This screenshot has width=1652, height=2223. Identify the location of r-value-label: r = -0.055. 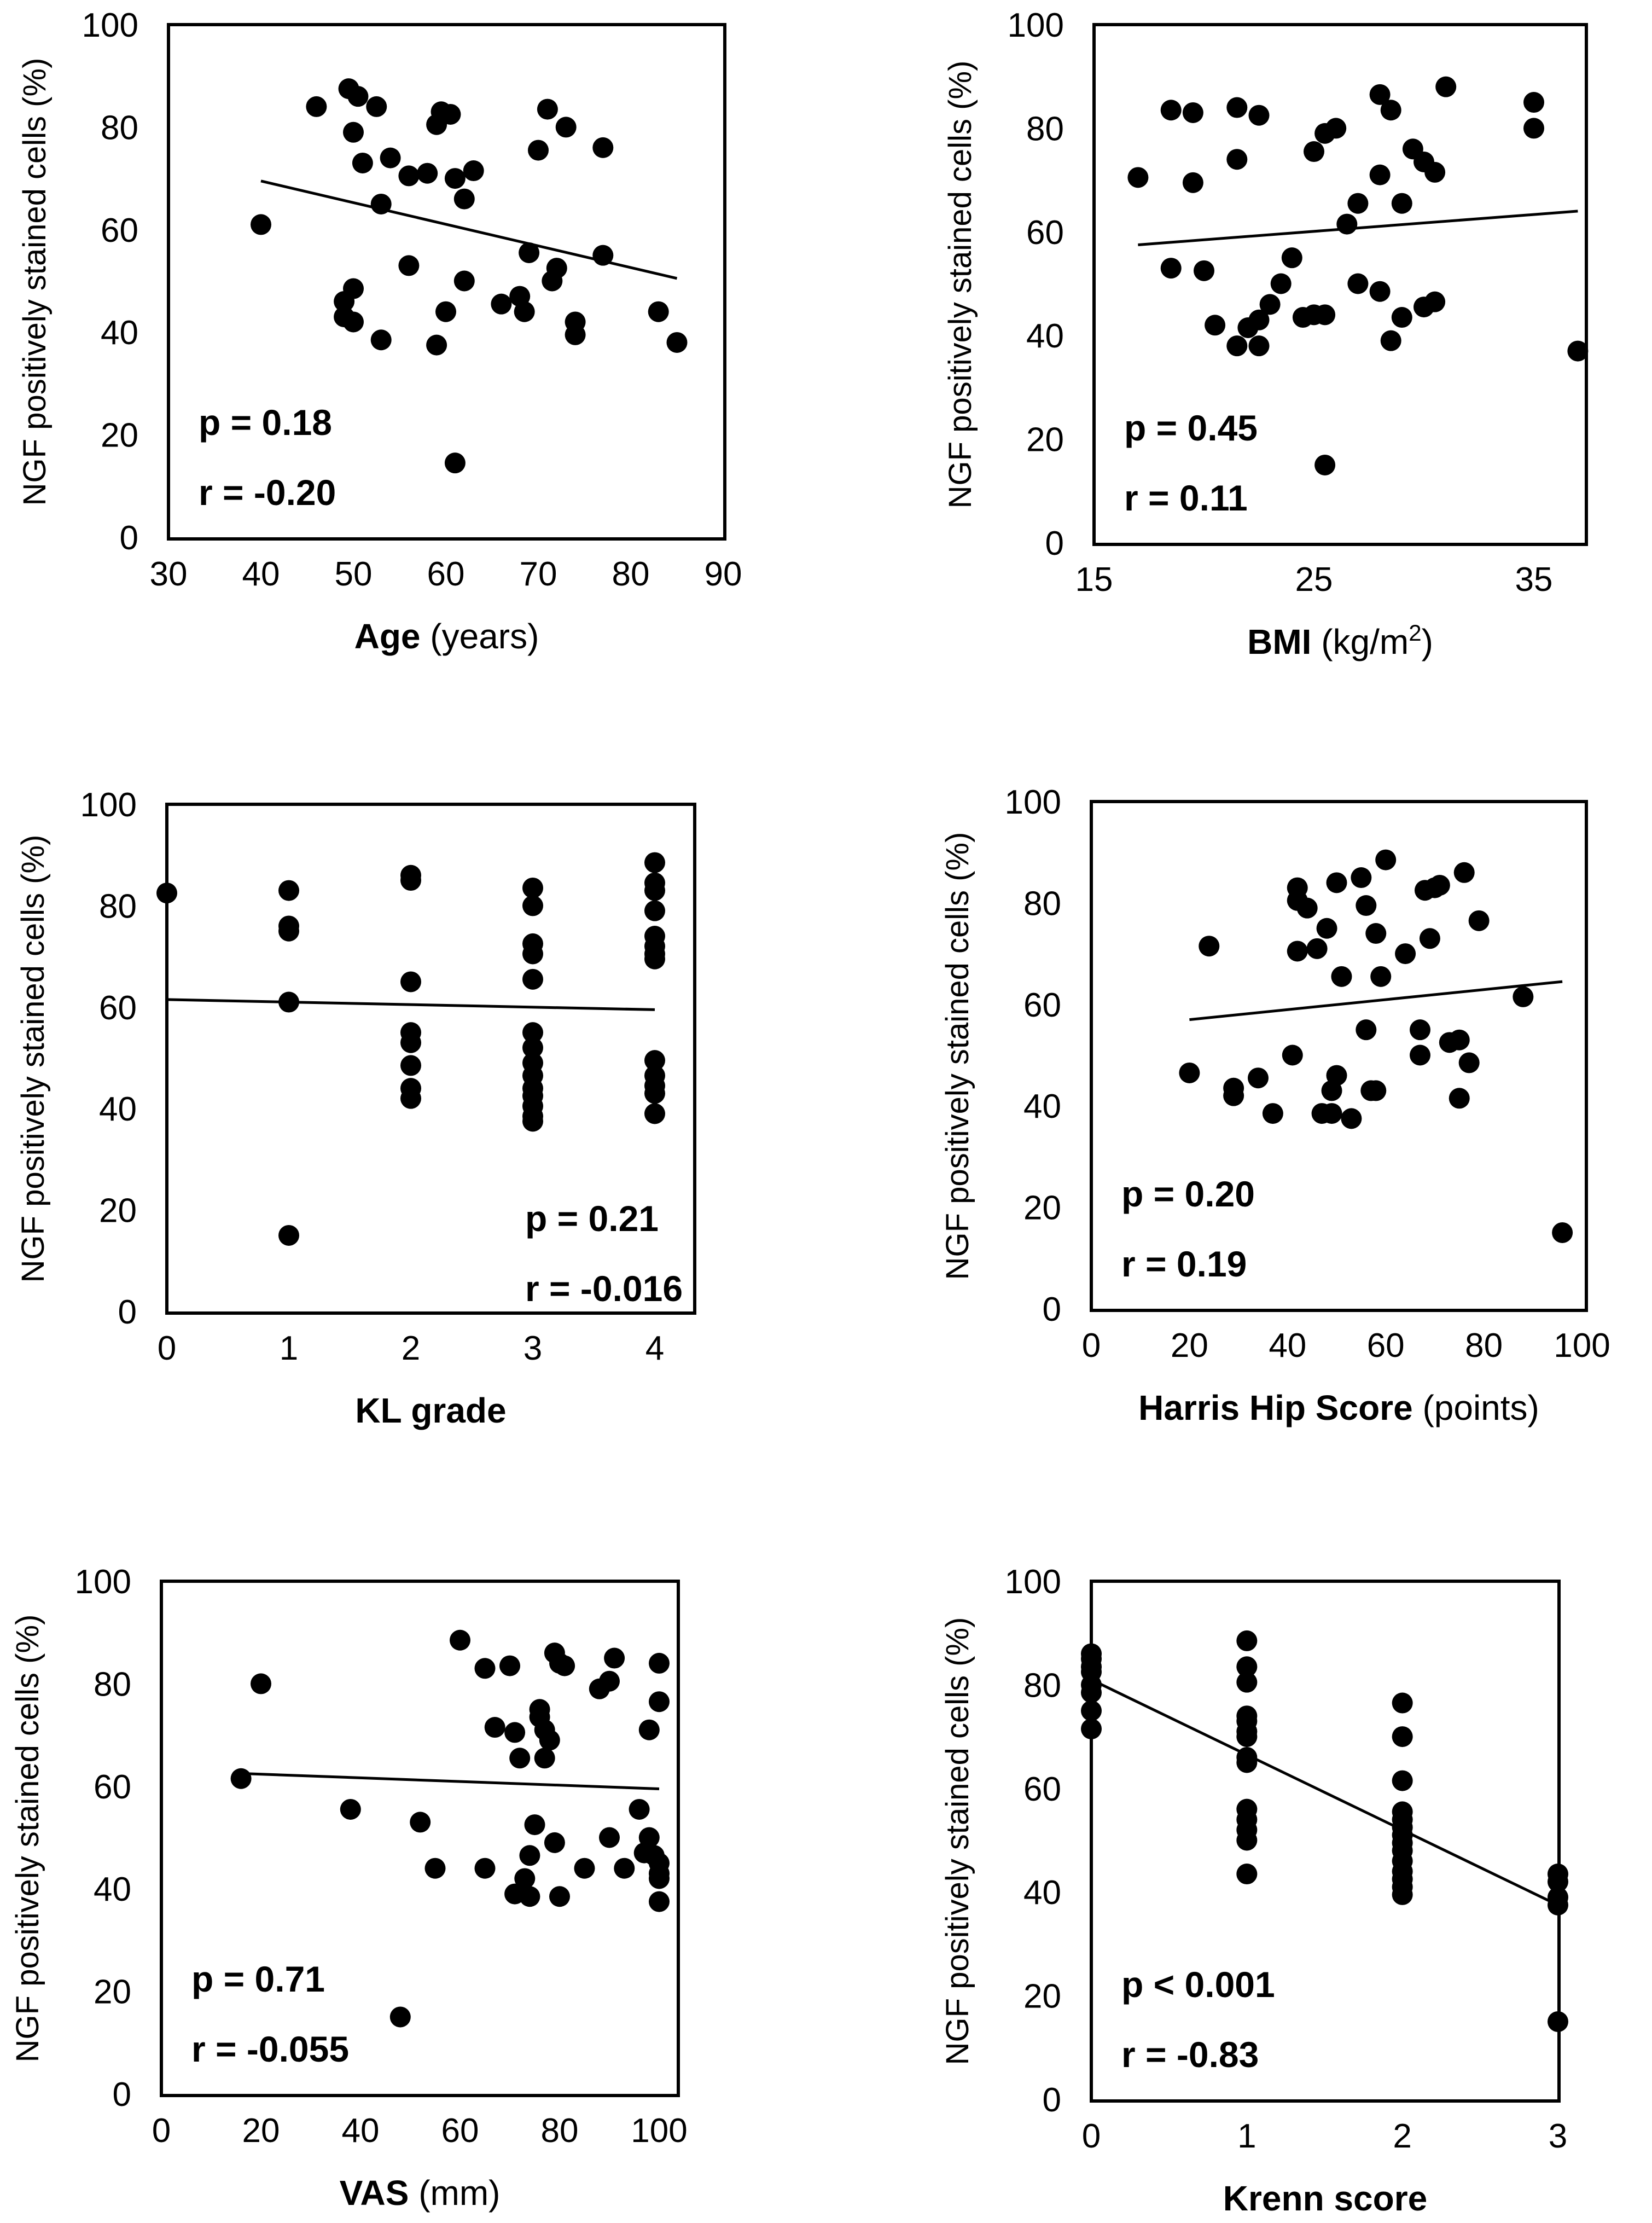
(270, 2049).